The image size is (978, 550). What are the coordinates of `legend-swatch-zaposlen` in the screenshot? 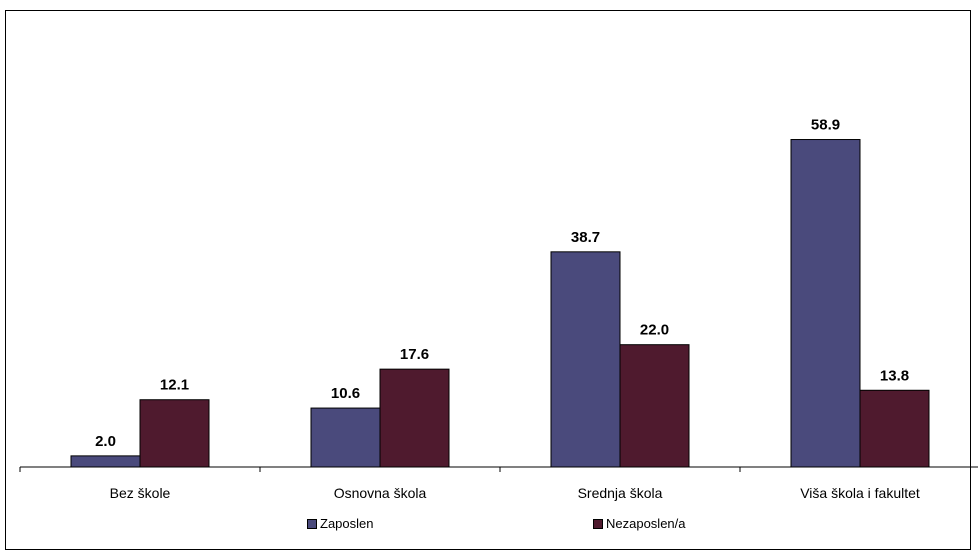 It's located at (312, 523).